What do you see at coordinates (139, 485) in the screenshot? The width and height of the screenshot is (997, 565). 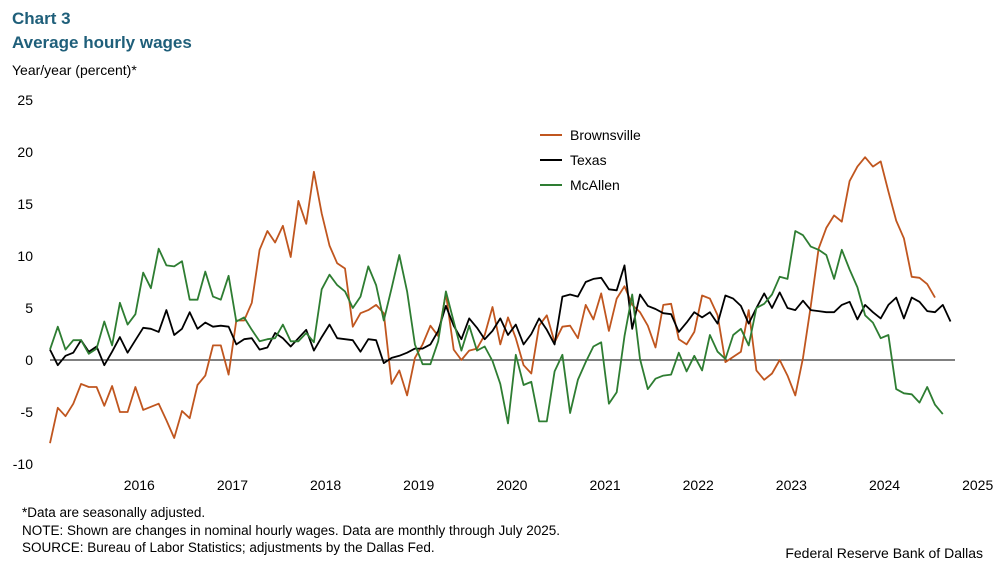 I see `x-tick-label: 2016` at bounding box center [139, 485].